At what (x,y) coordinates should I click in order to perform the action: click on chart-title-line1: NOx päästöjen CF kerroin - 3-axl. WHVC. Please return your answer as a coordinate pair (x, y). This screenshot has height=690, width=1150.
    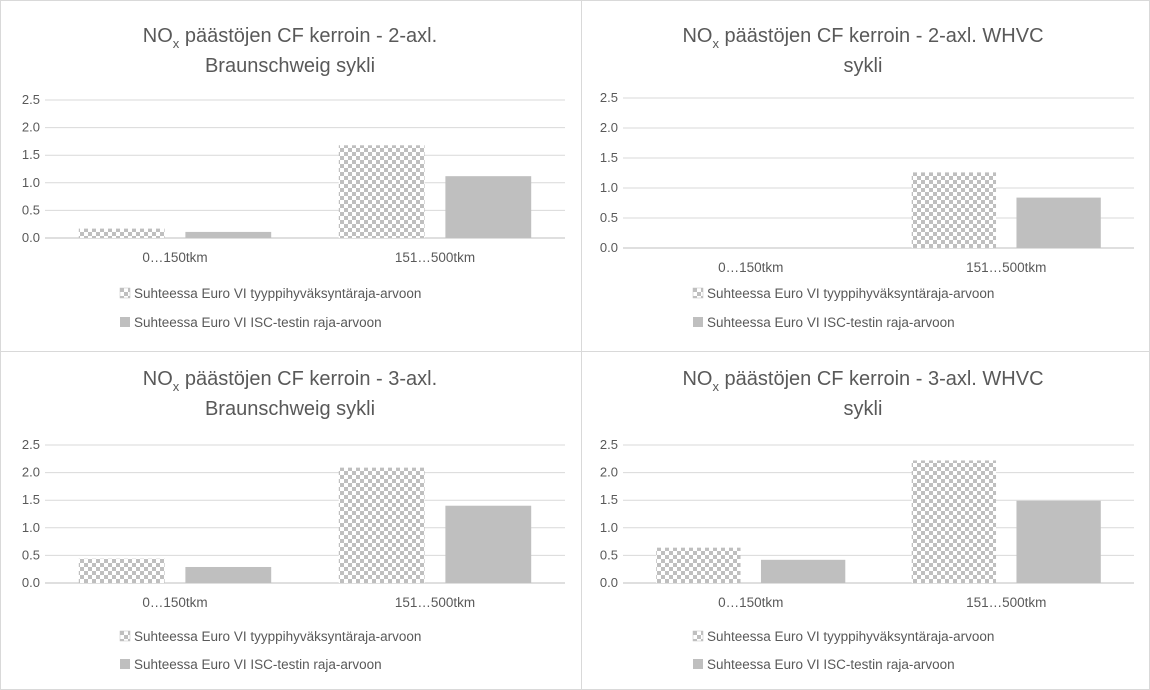
    Looking at the image, I should click on (862, 381).